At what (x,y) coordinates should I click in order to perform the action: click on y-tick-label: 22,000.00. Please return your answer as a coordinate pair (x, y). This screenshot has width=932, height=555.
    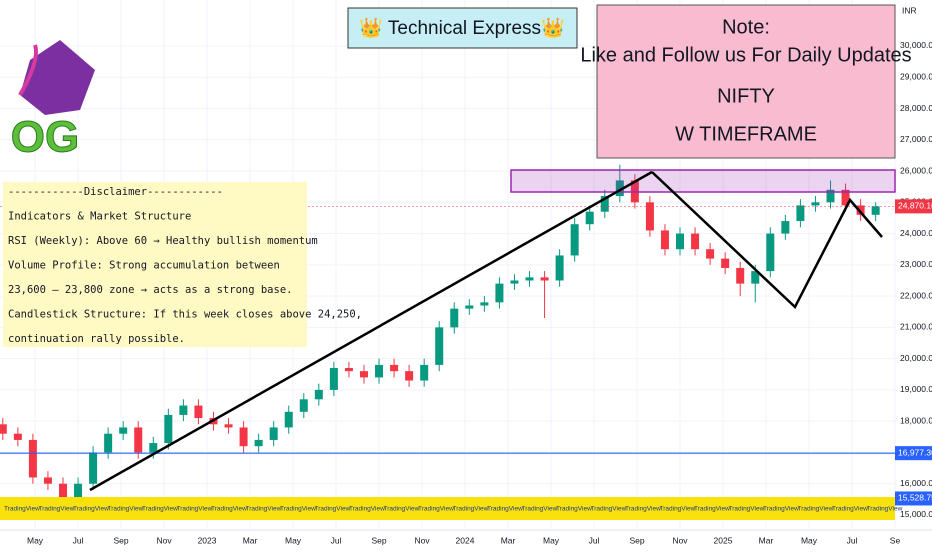
    Looking at the image, I should click on (916, 295).